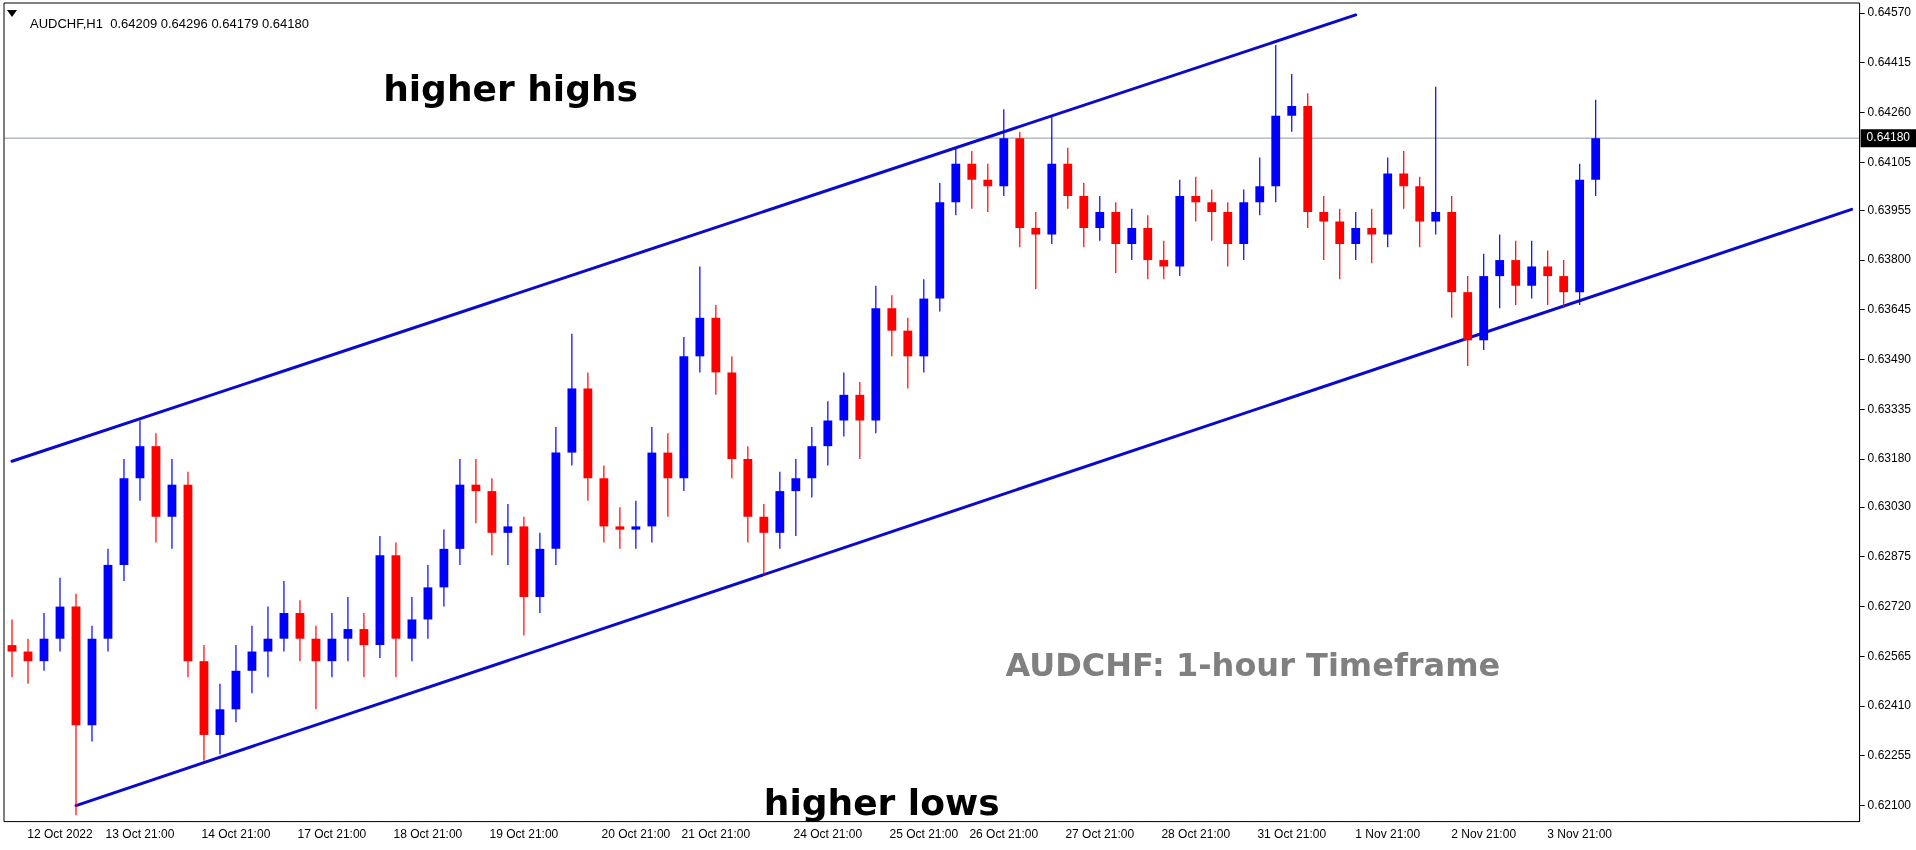 This screenshot has height=850, width=1916. I want to click on y-tick-label: 0.63800, so click(1889, 259).